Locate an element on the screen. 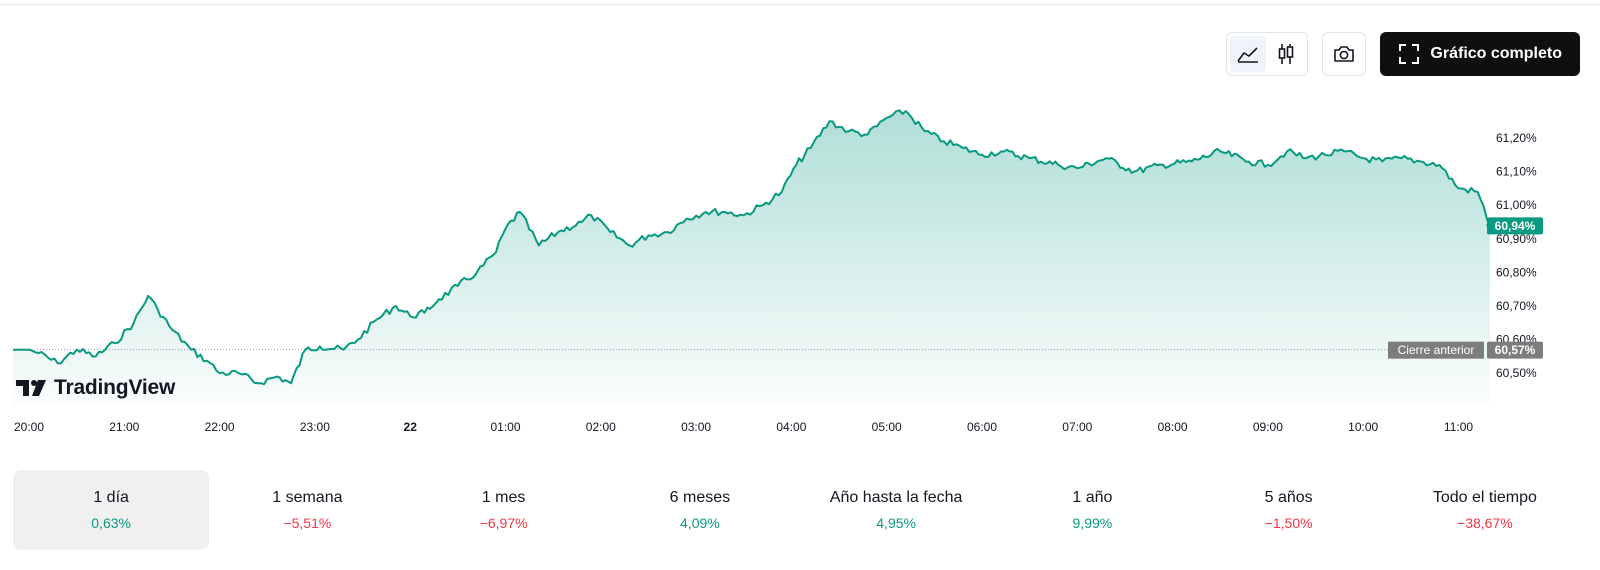 This screenshot has width=1600, height=570. area-chart-icon is located at coordinates (1248, 55).